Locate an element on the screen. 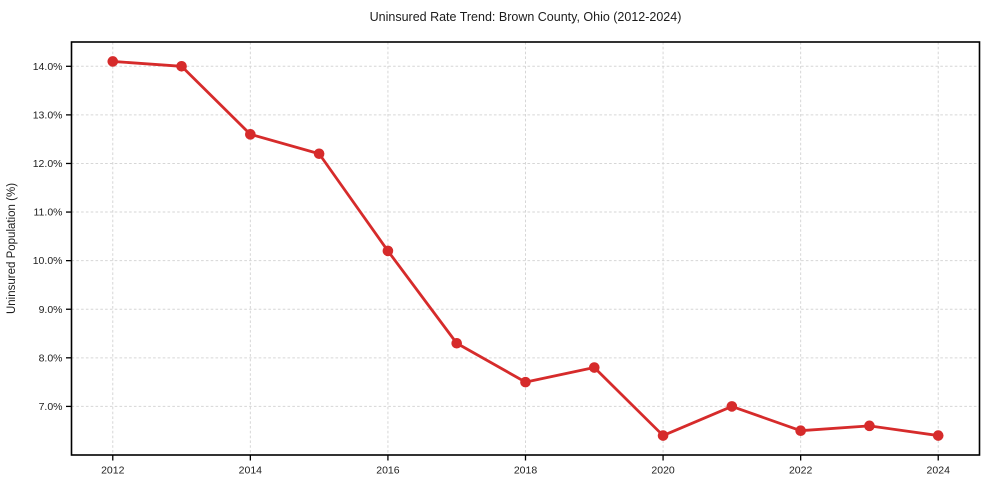 The height and width of the screenshot is (490, 989). y-tick-label: 14.0% is located at coordinates (48, 67).